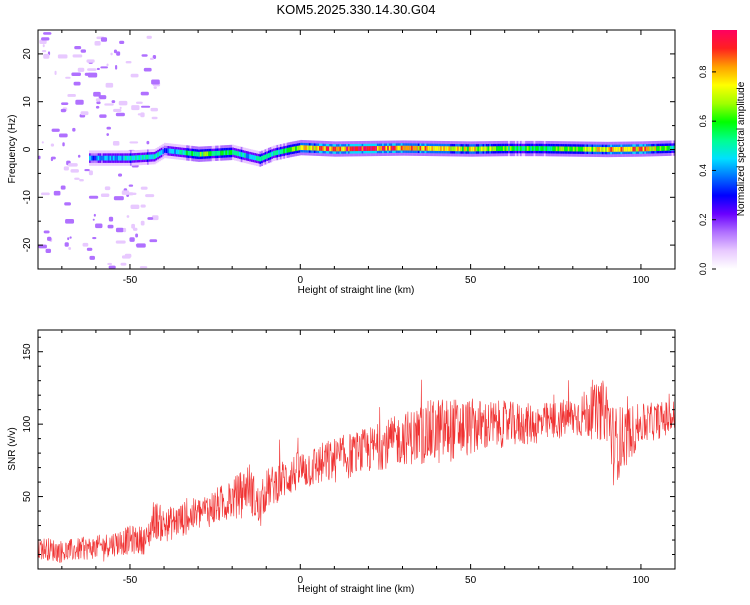 This screenshot has width=750, height=605. Describe the element at coordinates (27, 149) in the screenshot. I see `y-tick-label: 0` at that location.